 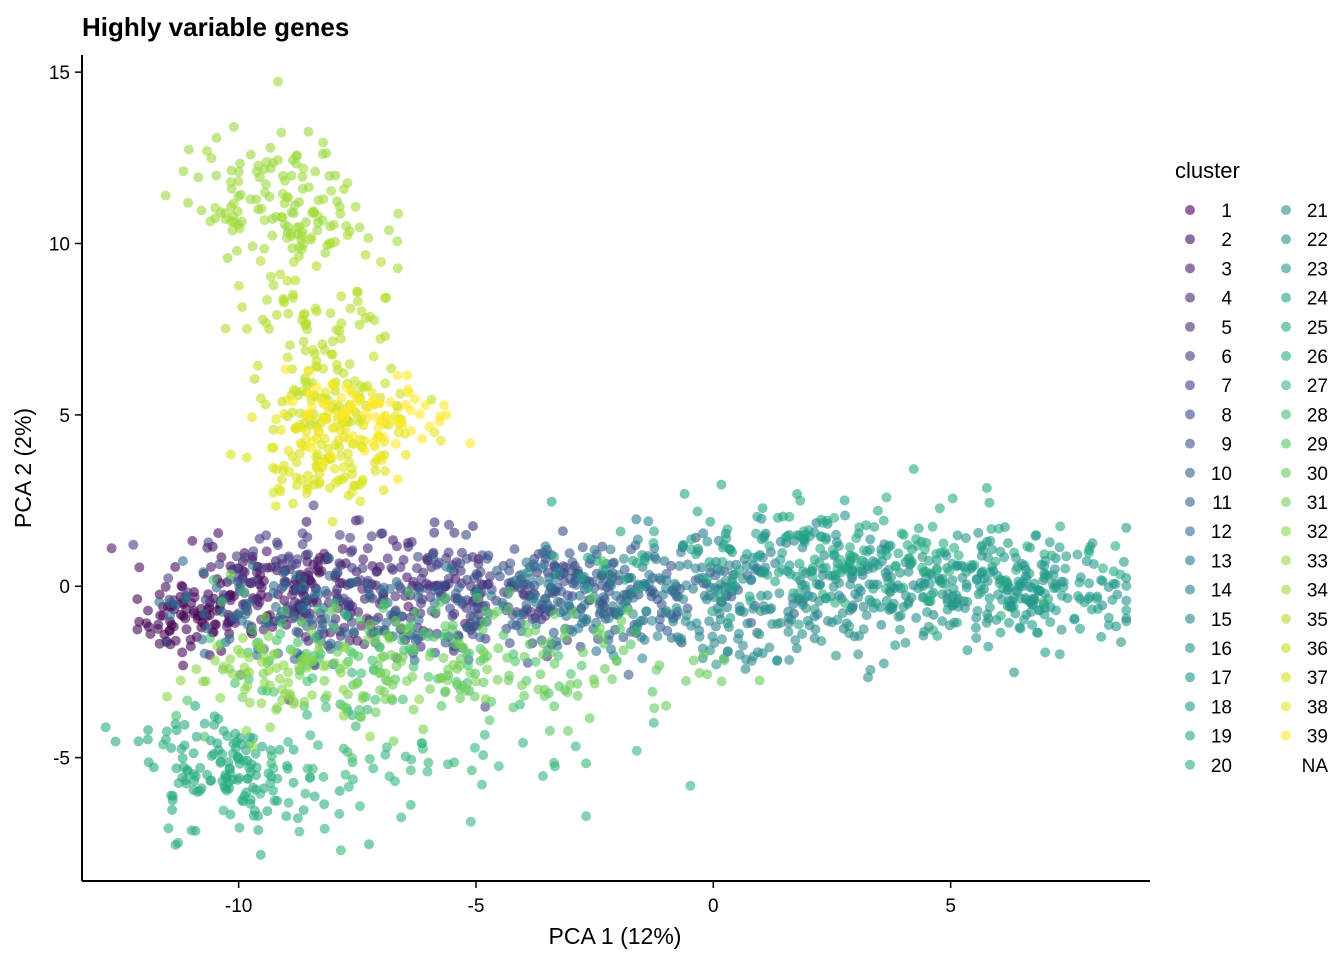 What do you see at coordinates (1221, 474) in the screenshot?
I see `legend-label-10: 10` at bounding box center [1221, 474].